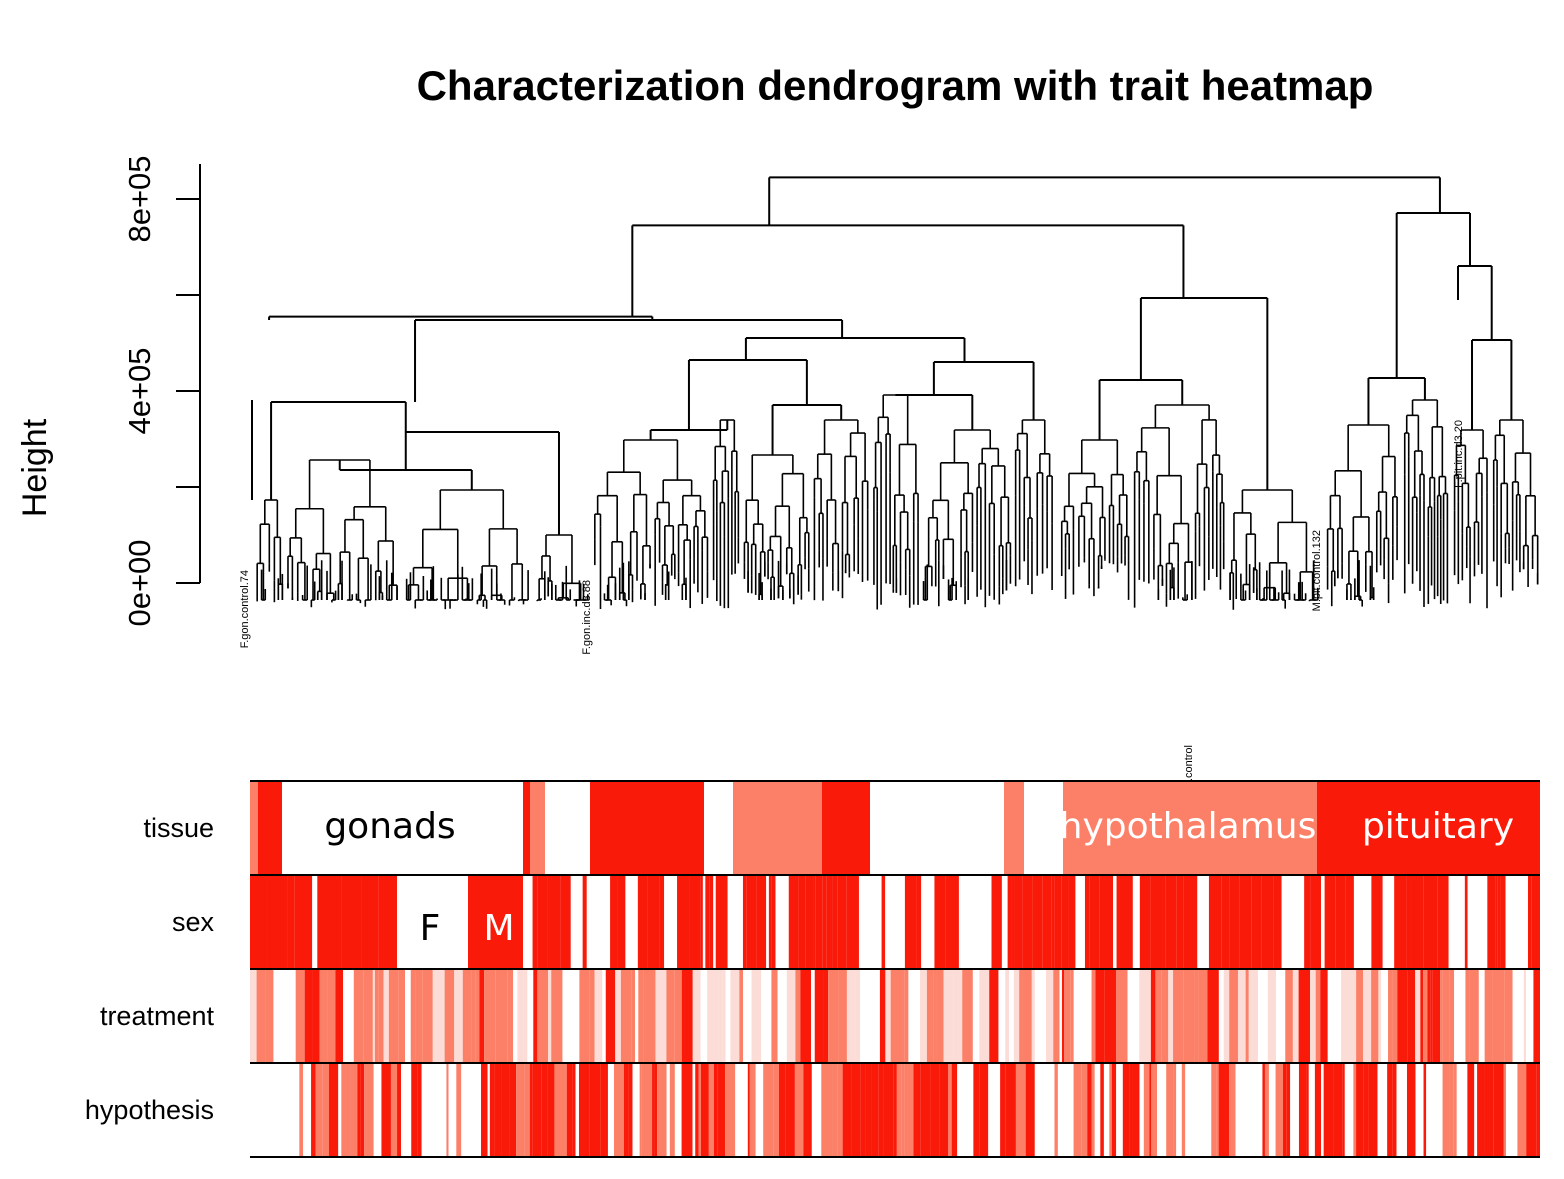 This screenshot has height=1179, width=1564. I want to click on y-axis-title: Height, so click(35, 467).